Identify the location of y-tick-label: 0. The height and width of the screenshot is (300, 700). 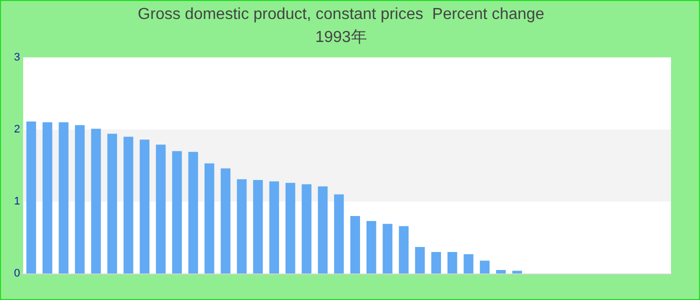
(17, 274).